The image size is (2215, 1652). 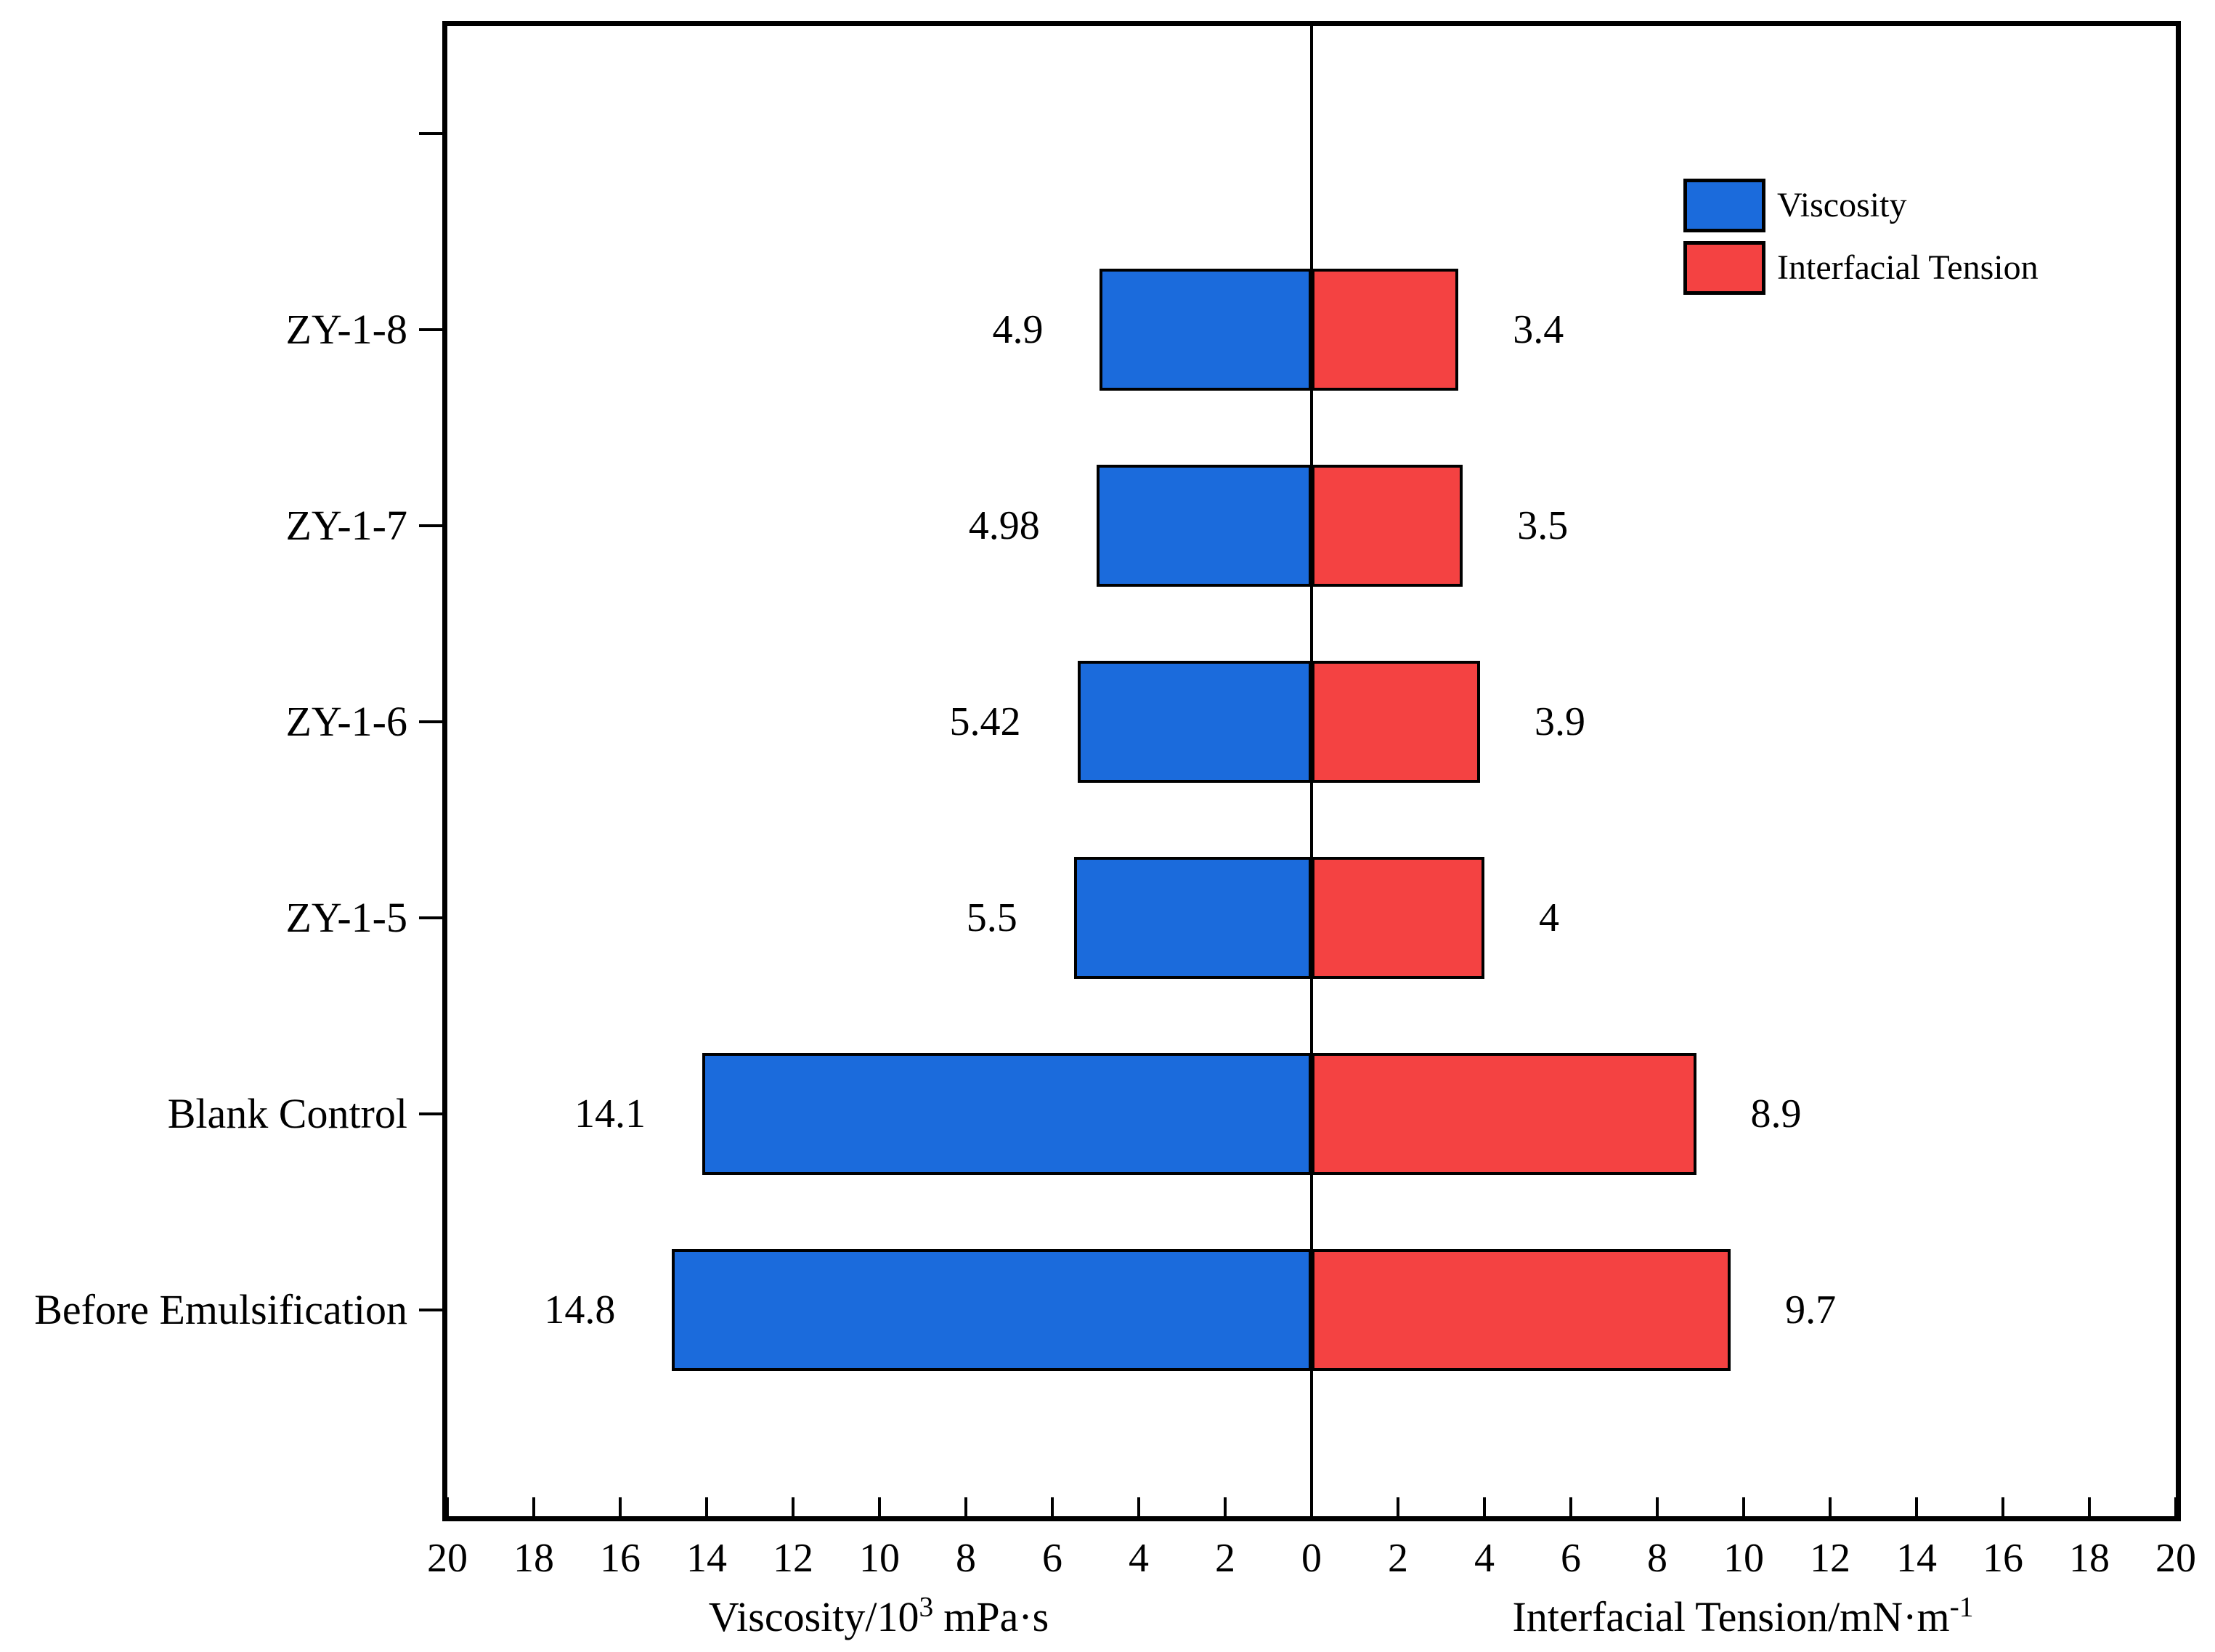 I want to click on category-label: ZY-1-7, so click(x=346, y=525).